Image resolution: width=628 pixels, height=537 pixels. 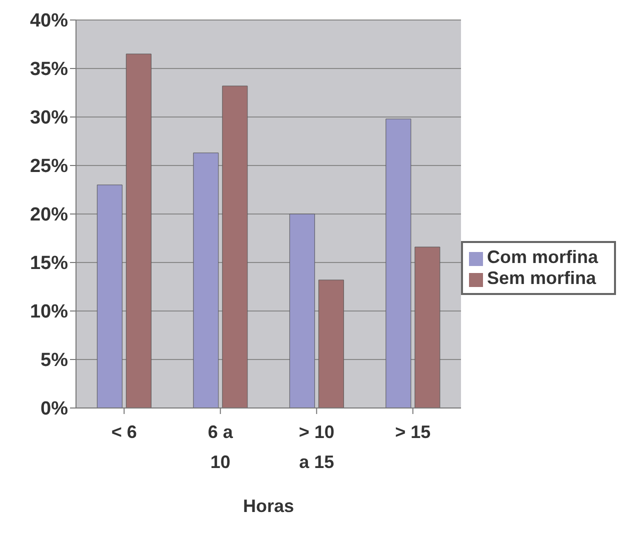 What do you see at coordinates (541, 278) in the screenshot?
I see `legend-label: Sem morfina` at bounding box center [541, 278].